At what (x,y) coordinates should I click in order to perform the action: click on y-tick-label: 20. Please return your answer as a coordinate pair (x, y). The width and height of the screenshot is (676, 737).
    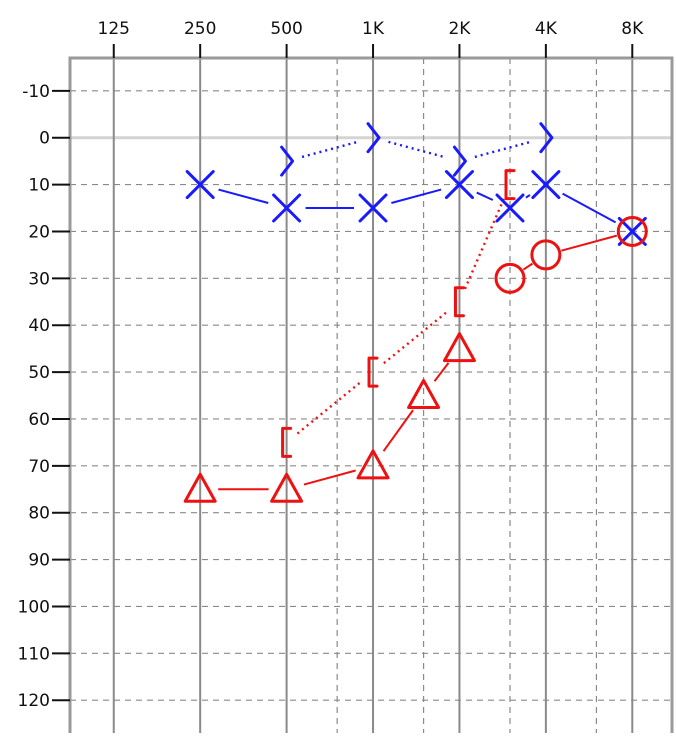
    Looking at the image, I should click on (39, 232).